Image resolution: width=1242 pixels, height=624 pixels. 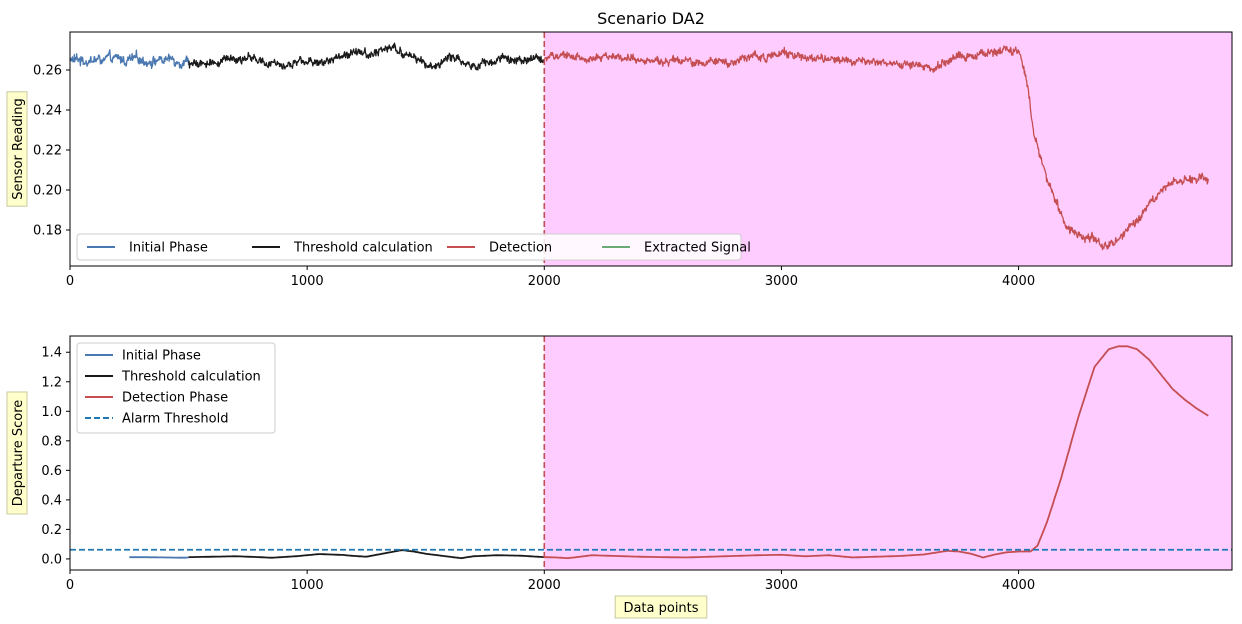 What do you see at coordinates (51, 559) in the screenshot?
I see `y-tick-label: 0.0` at bounding box center [51, 559].